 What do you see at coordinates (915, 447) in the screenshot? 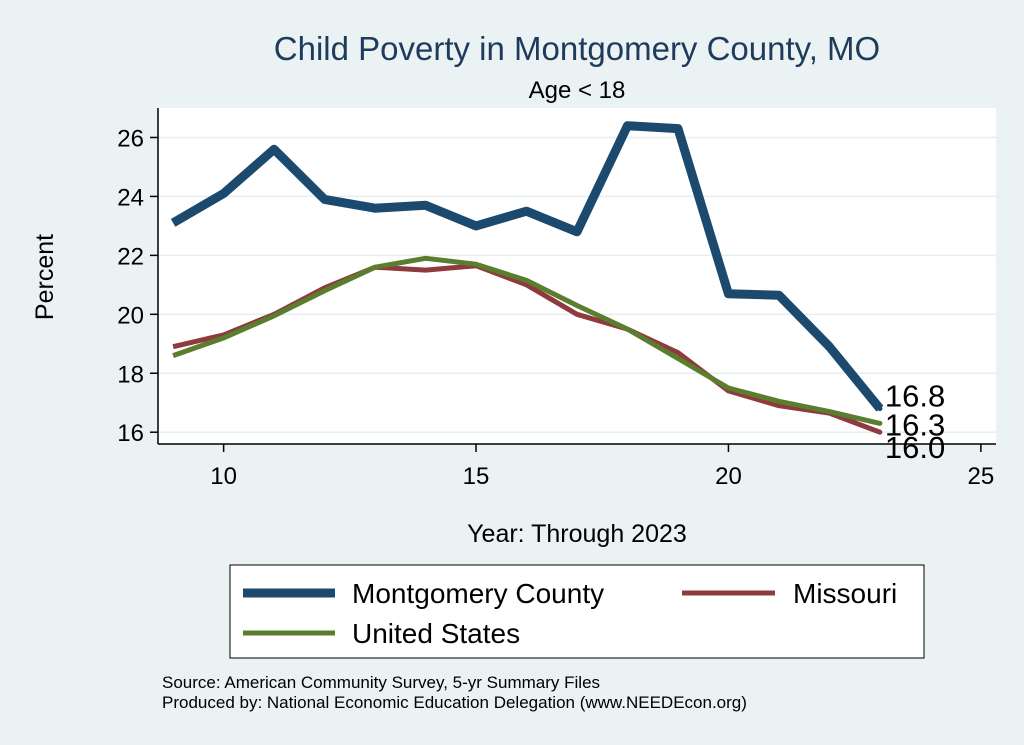
I see `end-value-label-1: 16.0` at bounding box center [915, 447].